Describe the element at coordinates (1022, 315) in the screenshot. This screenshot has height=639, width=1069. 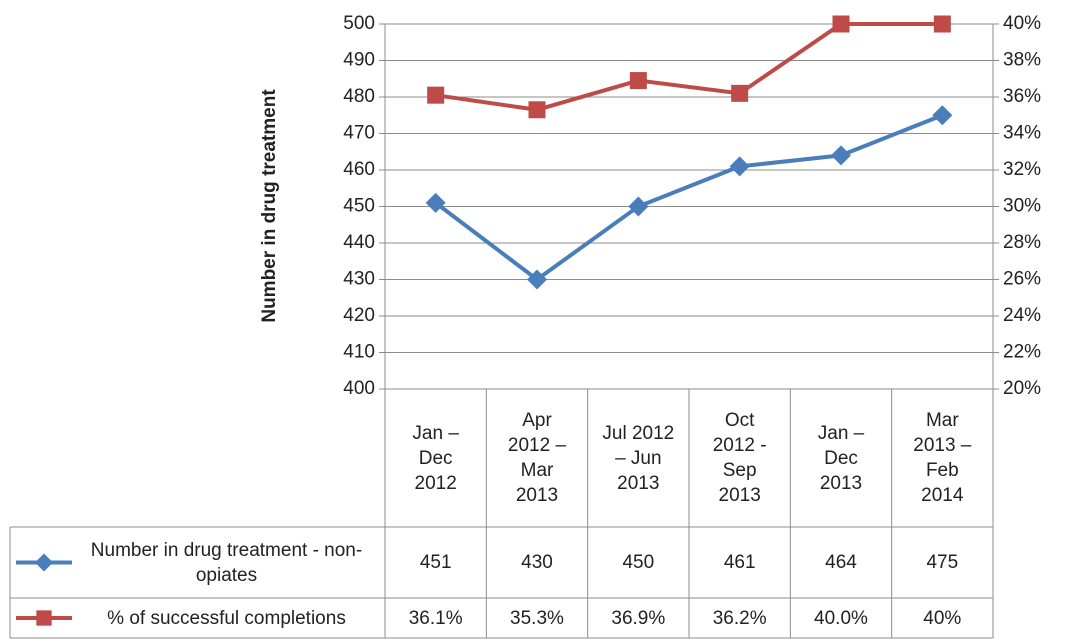
I see `y2-tick-label: 24%` at that location.